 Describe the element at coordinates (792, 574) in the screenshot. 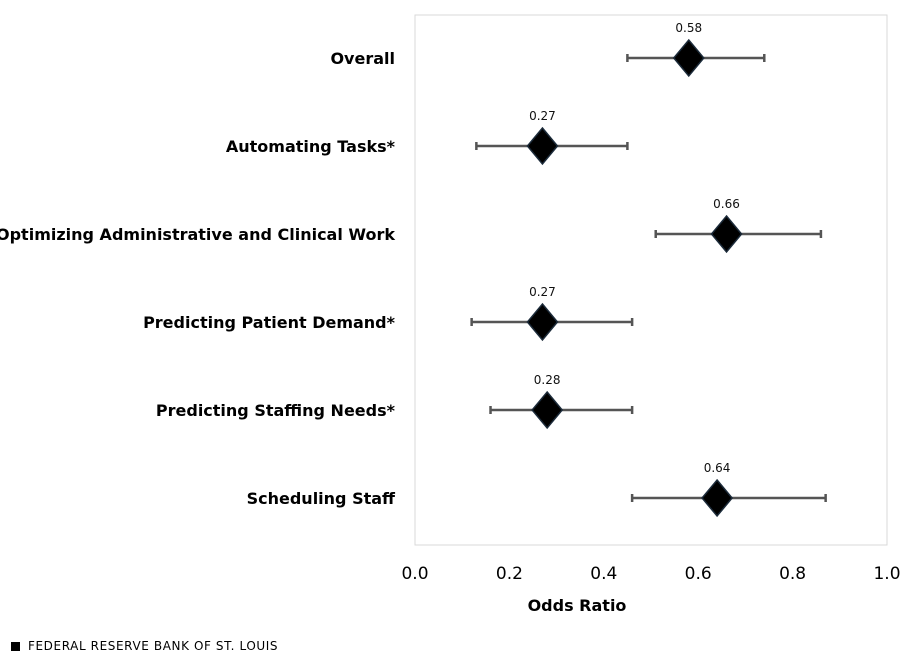

I see `x-tick-label: 0.8` at that location.